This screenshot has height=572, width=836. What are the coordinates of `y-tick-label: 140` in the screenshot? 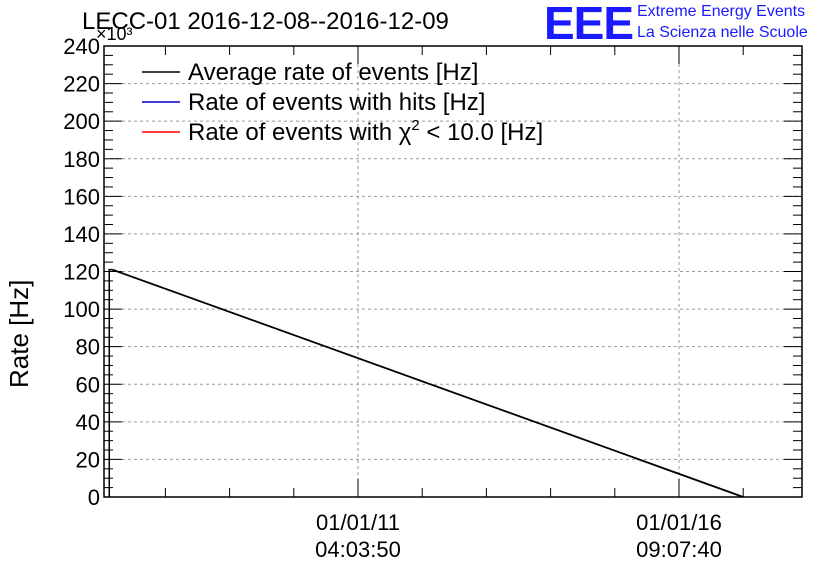 It's located at (81, 234).